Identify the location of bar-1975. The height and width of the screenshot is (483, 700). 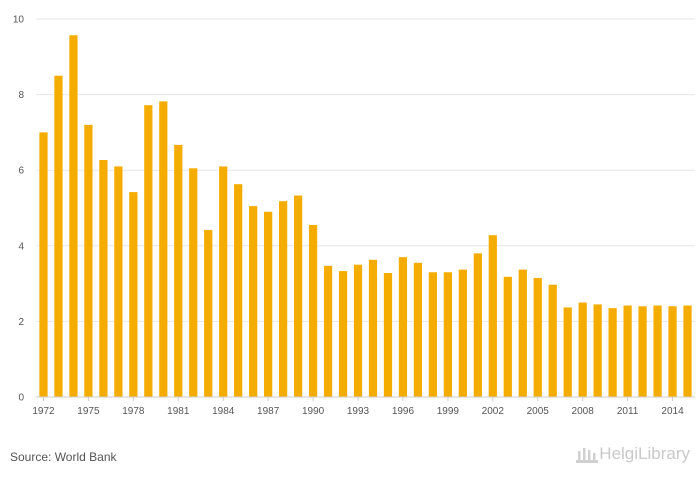
(88, 260).